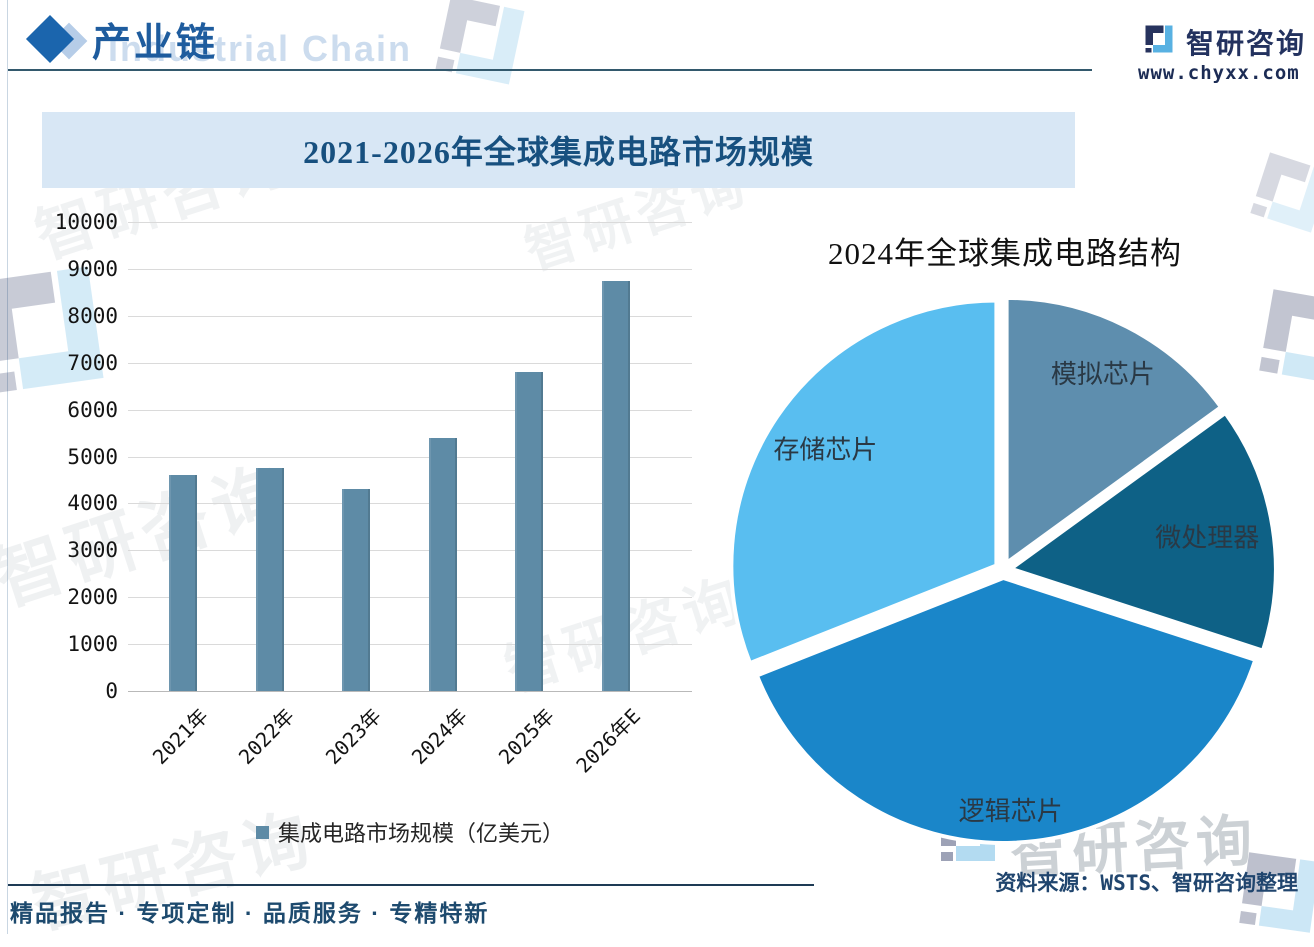  Describe the element at coordinates (1246, 43) in the screenshot. I see `brand-name: 智研咨询` at that location.